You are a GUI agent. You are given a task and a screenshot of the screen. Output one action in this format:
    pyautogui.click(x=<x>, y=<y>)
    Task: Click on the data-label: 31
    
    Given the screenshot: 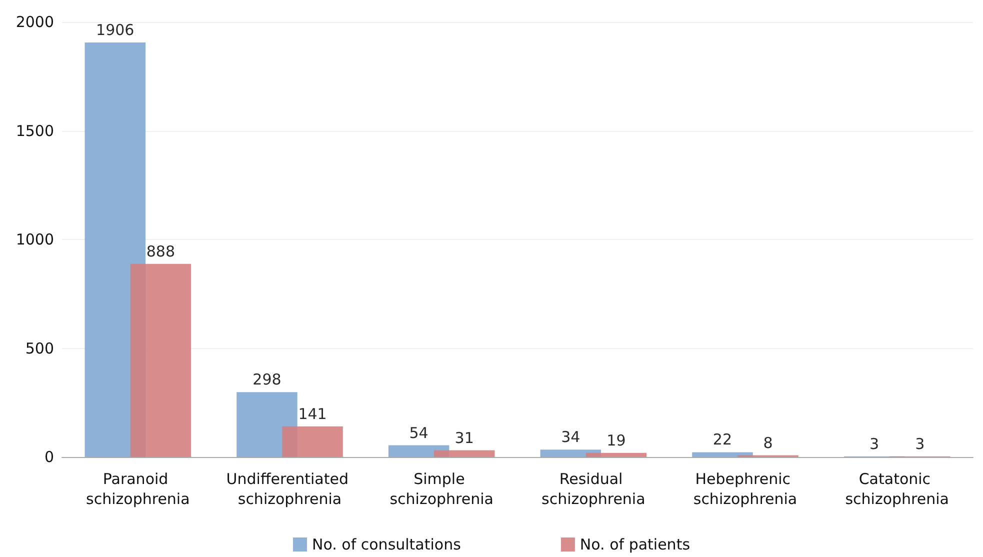 What is the action you would take?
    pyautogui.click(x=464, y=437)
    